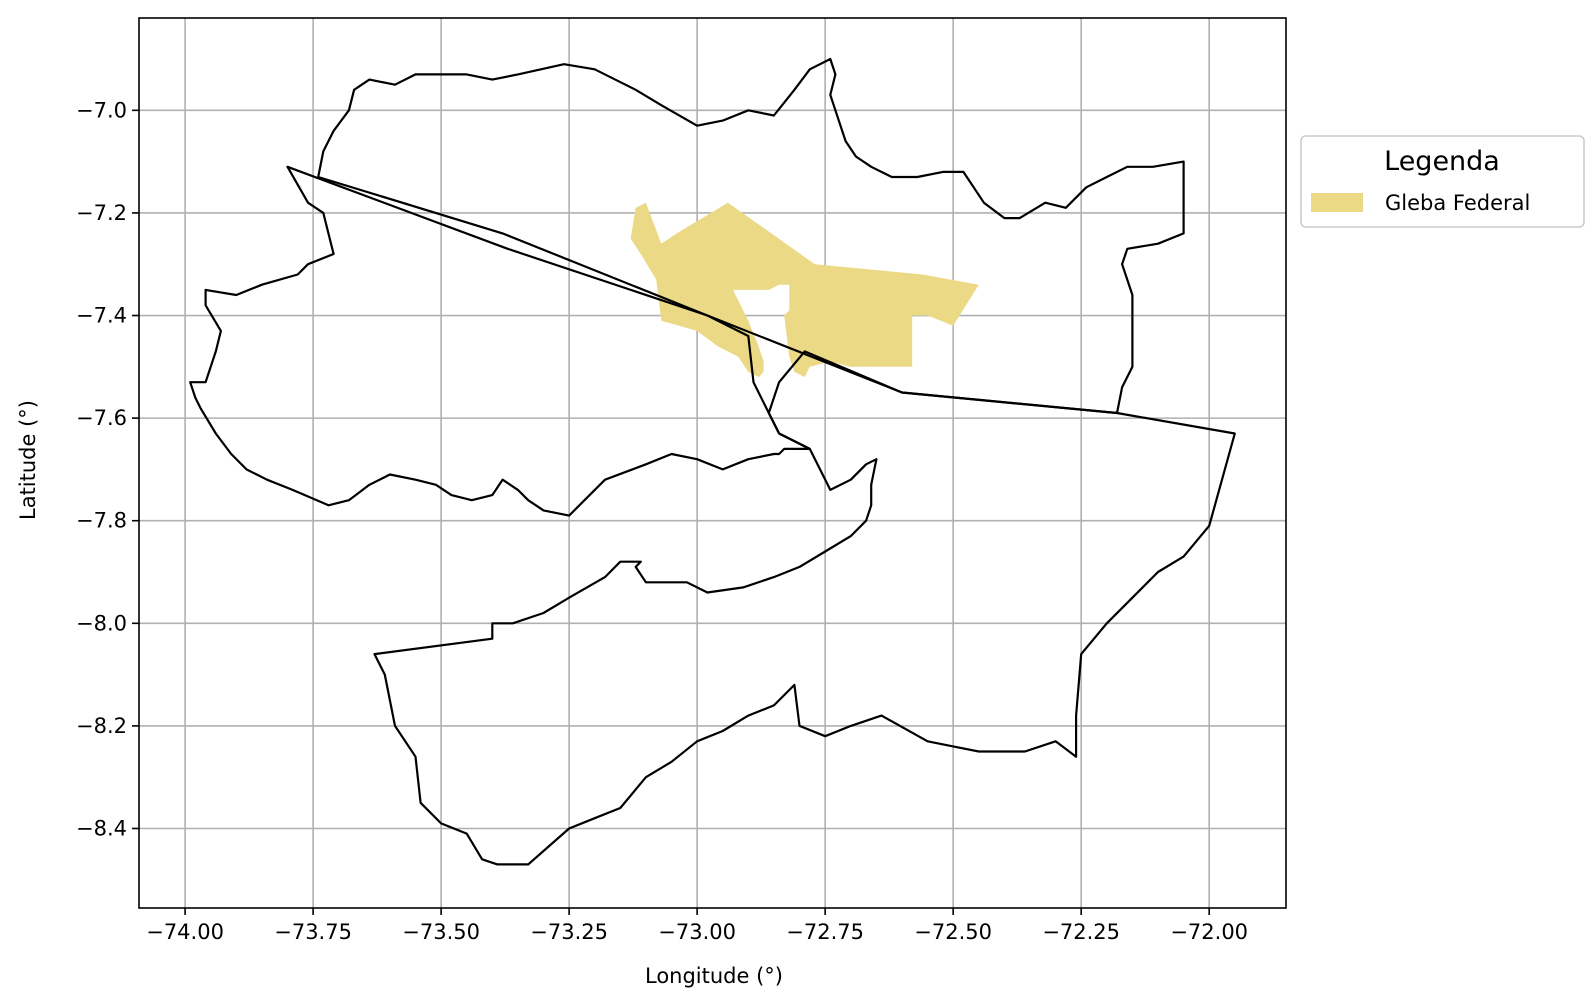 The width and height of the screenshot is (1595, 1006). What do you see at coordinates (101, 110) in the screenshot?
I see `y-tick-label: −7.0` at bounding box center [101, 110].